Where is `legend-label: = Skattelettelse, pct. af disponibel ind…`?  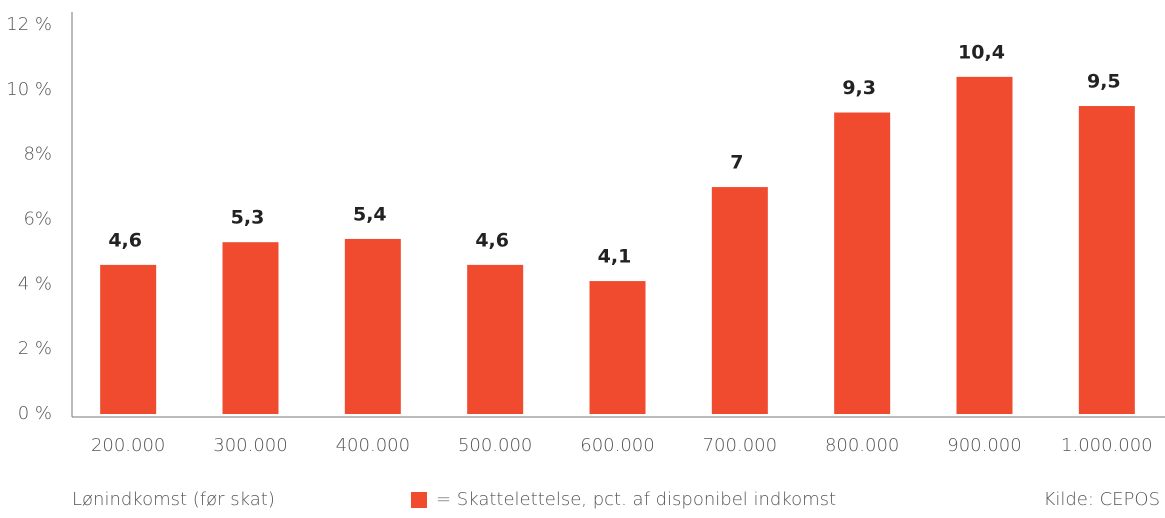
legend-label: = Skattelettelse, pct. af disponibel ind… is located at coordinates (636, 499).